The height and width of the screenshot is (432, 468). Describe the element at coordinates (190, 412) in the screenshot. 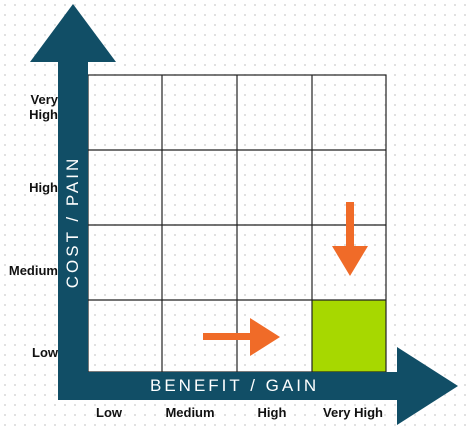

I see `x-level-medium: Medium` at that location.